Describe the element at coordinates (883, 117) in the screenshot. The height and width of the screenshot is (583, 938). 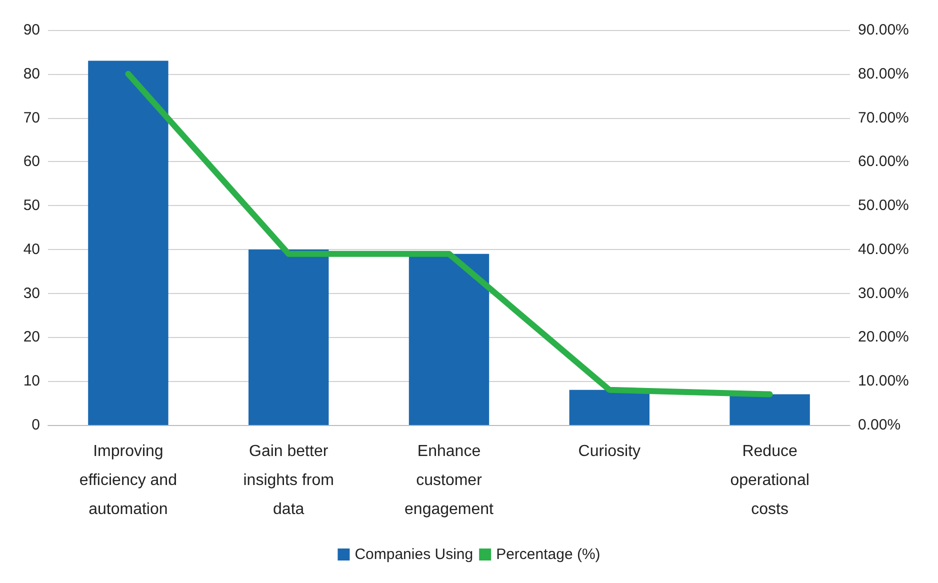
I see `y2-tick-label: 70.00%` at that location.